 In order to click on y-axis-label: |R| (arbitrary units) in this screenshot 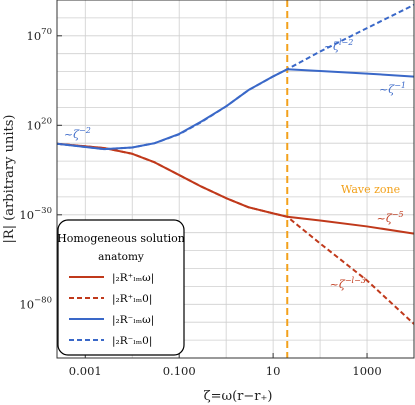, I will do `click(9, 179)`.